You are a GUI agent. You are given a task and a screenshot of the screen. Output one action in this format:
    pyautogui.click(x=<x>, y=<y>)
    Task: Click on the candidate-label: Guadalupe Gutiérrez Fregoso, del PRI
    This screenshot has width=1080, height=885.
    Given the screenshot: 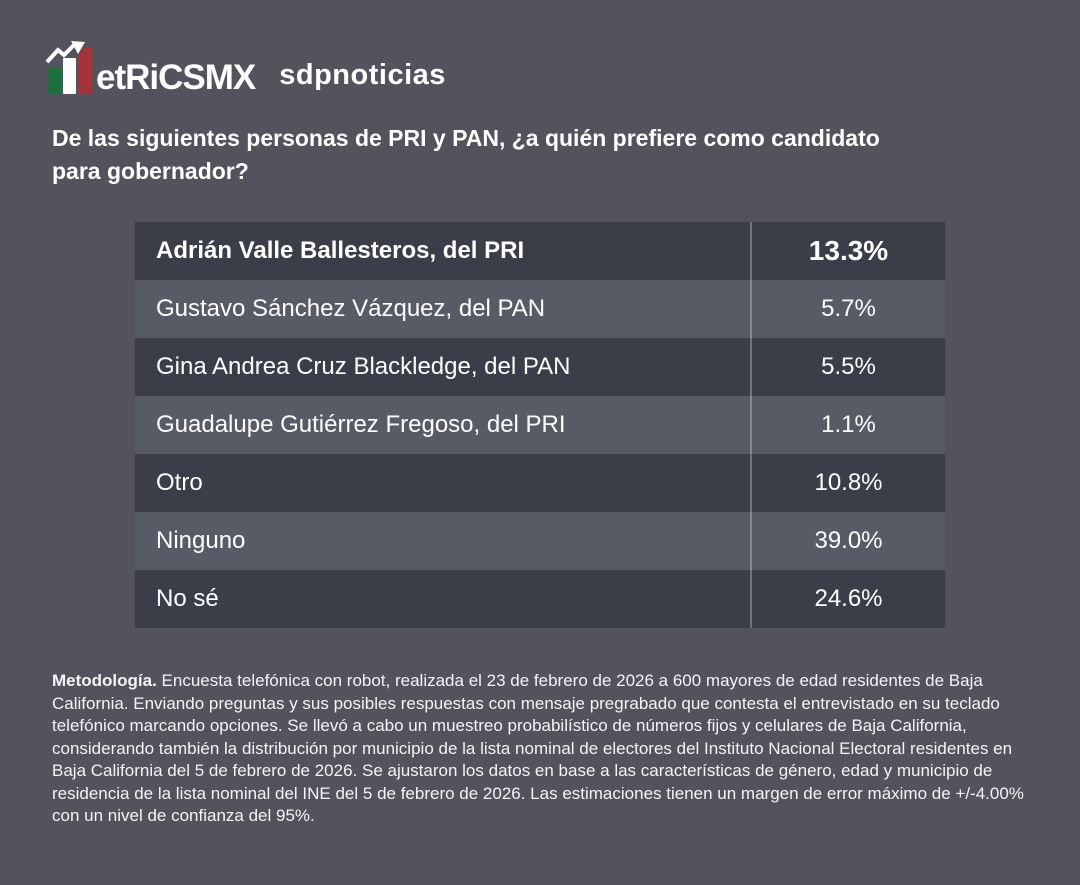 What is the action you would take?
    pyautogui.click(x=443, y=425)
    